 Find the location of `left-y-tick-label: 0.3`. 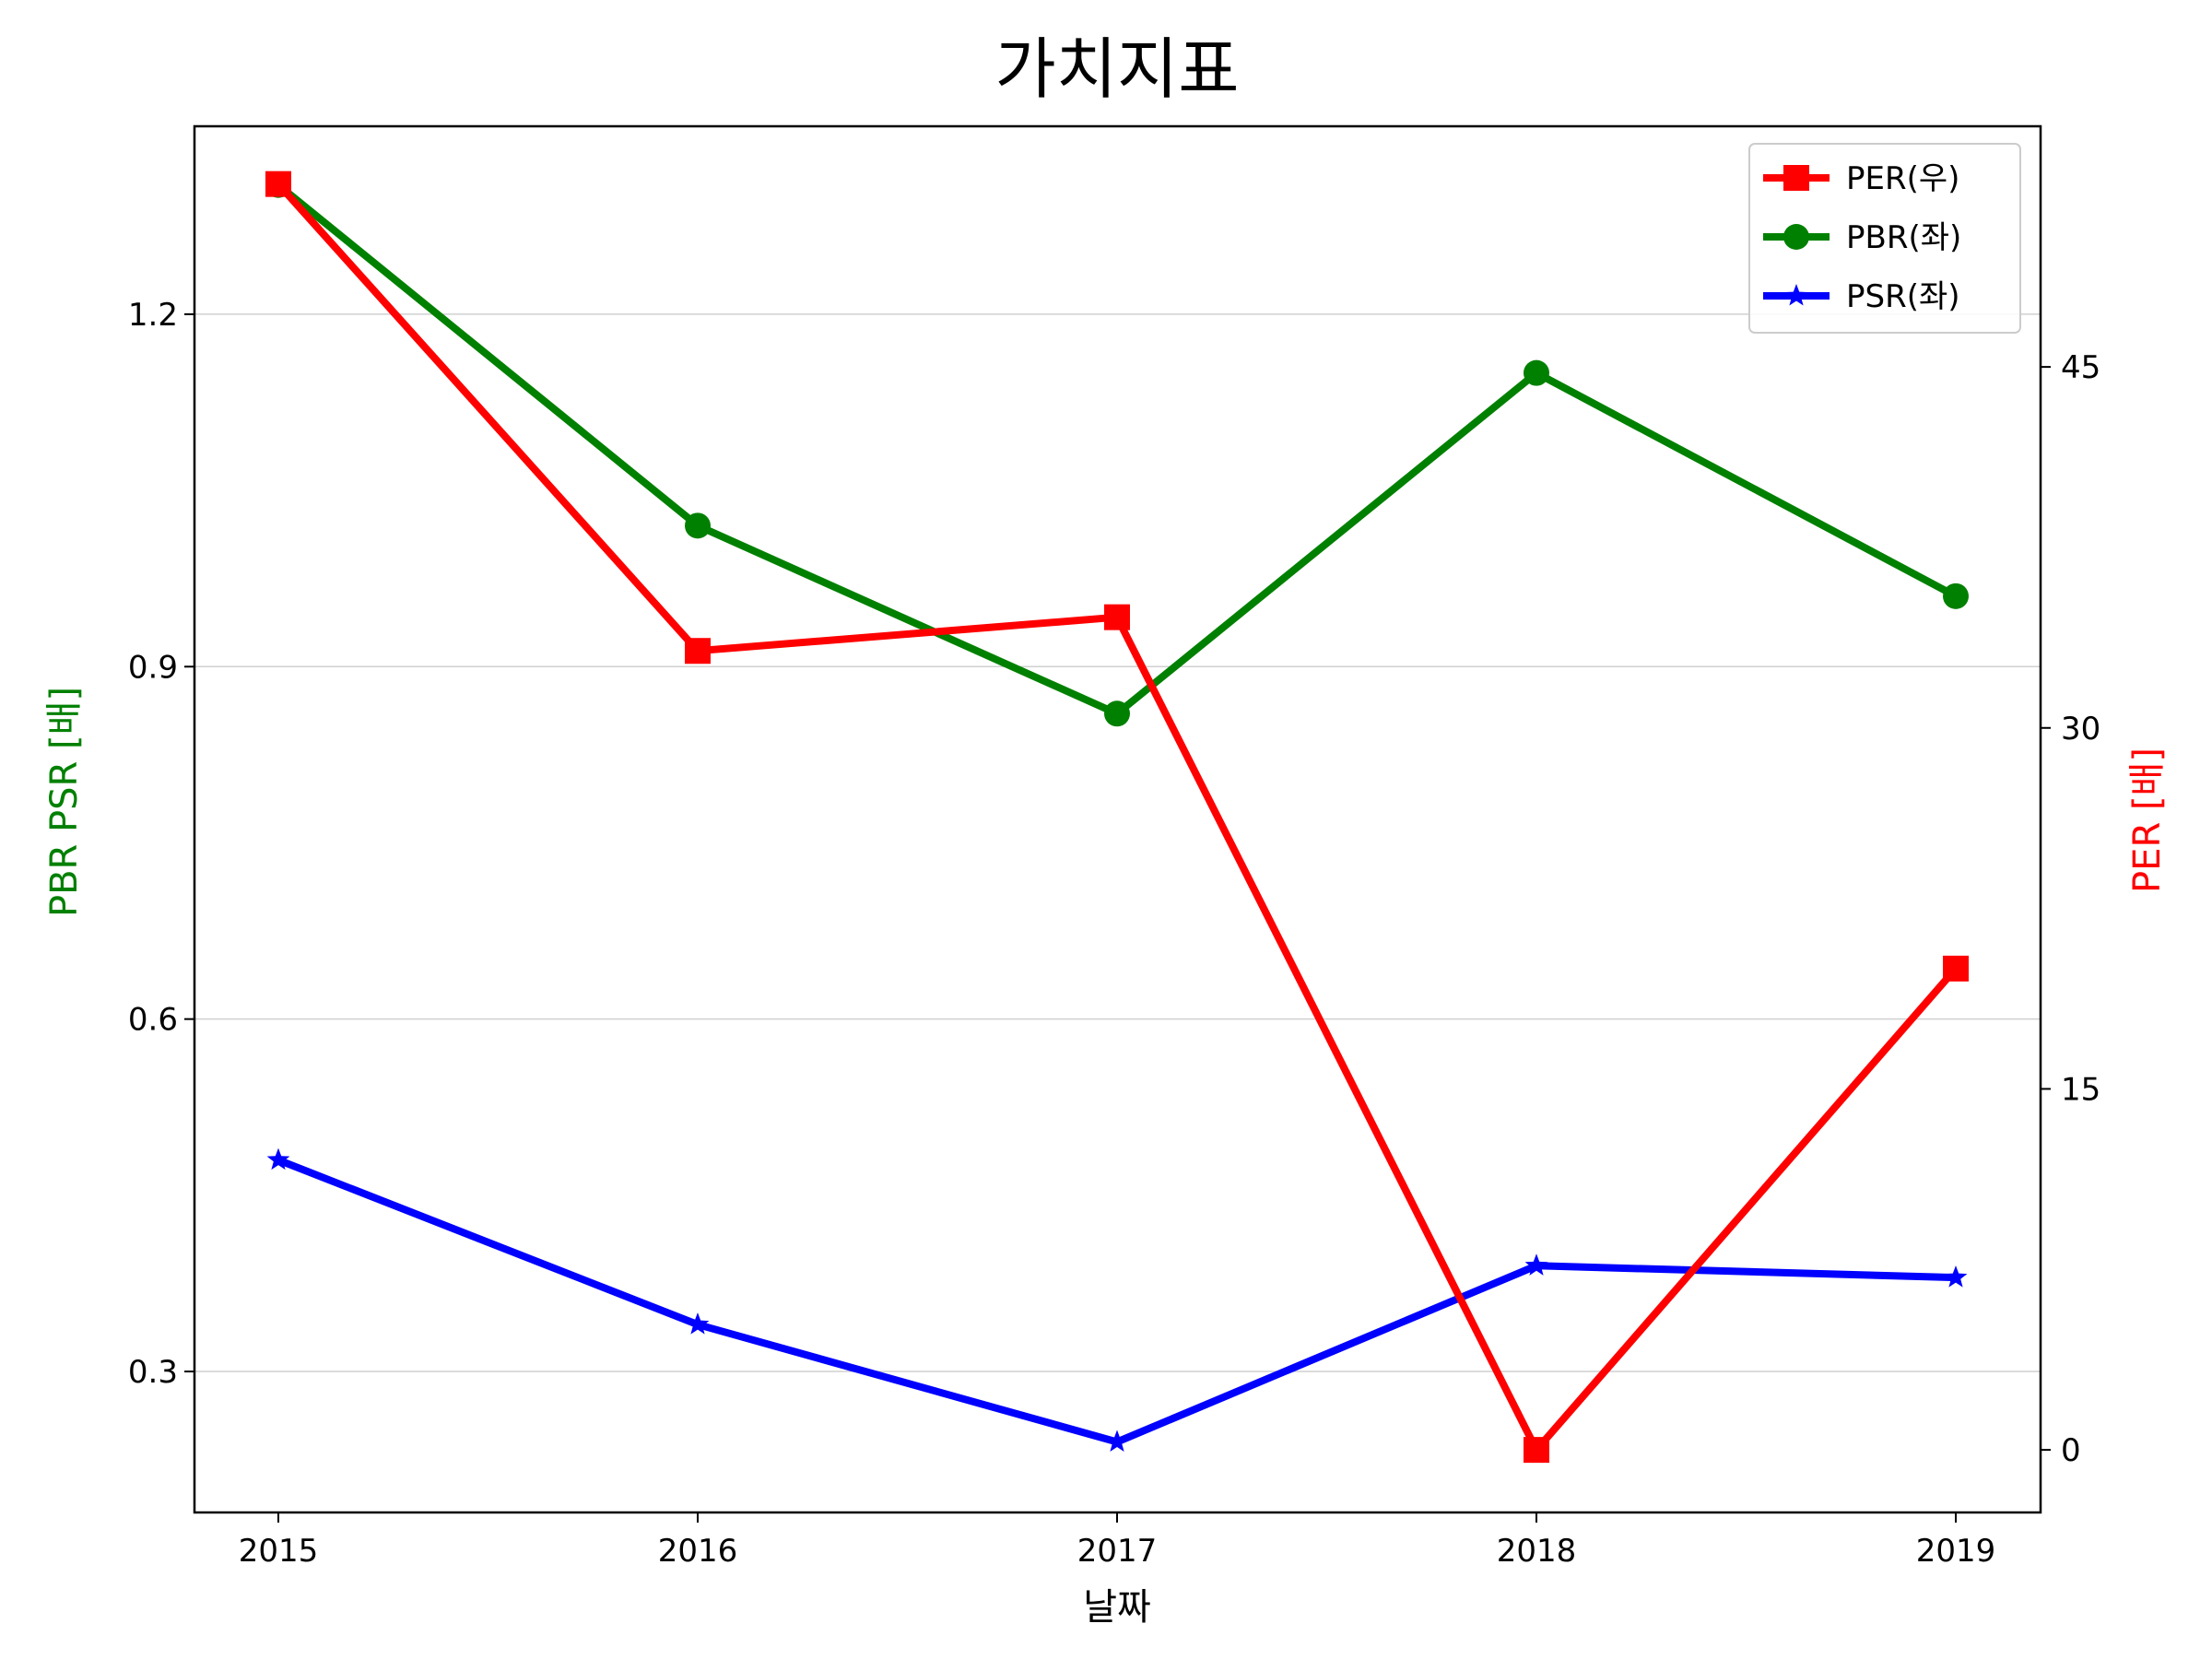

left-y-tick-label: 0.3 is located at coordinates (153, 1372).